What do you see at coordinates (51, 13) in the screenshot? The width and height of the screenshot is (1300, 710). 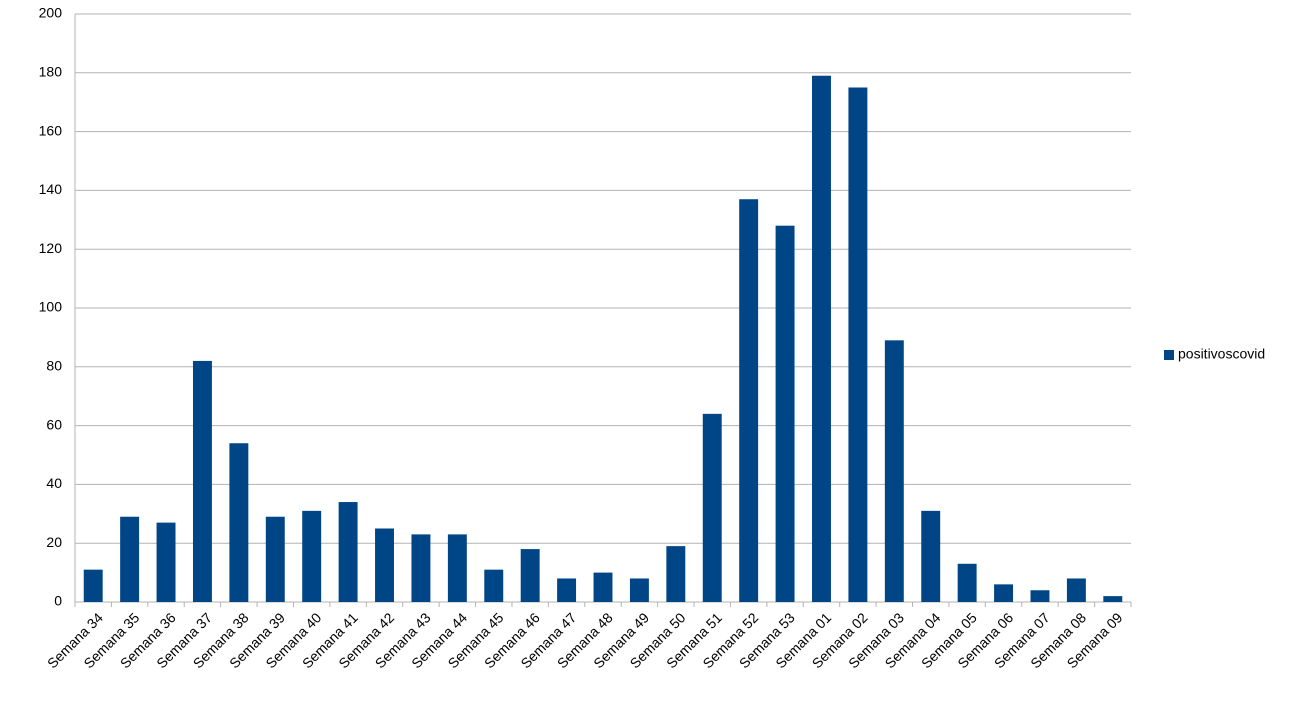 I see `y-tick-label: 200` at bounding box center [51, 13].